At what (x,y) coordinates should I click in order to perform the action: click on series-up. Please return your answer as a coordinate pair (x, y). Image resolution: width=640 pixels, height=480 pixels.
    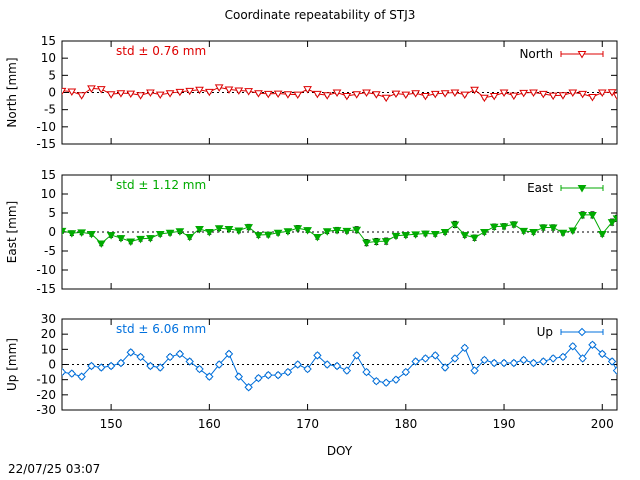
    Looking at the image, I should click on (339, 366).